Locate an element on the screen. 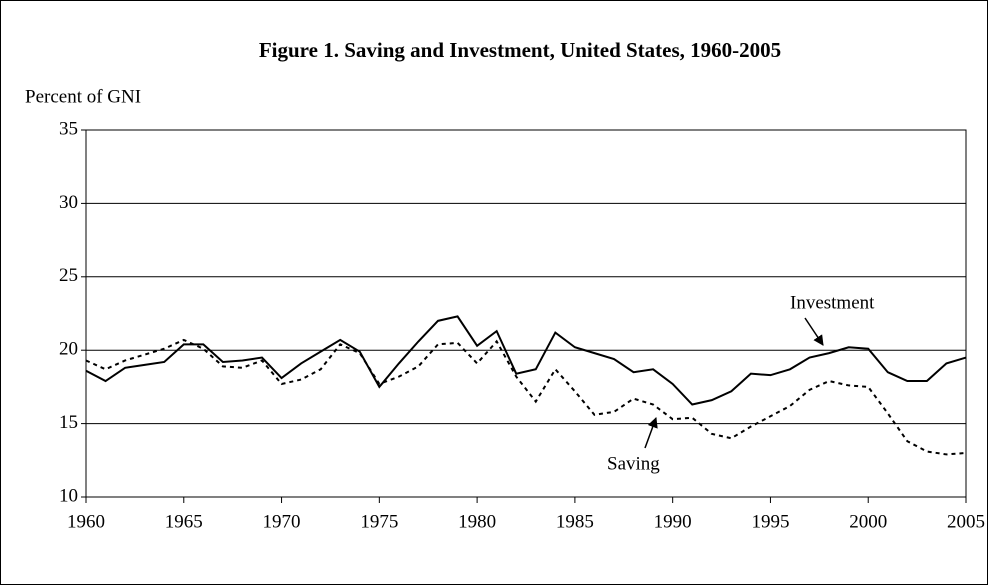  y-tick-label: 35 is located at coordinates (68, 128).